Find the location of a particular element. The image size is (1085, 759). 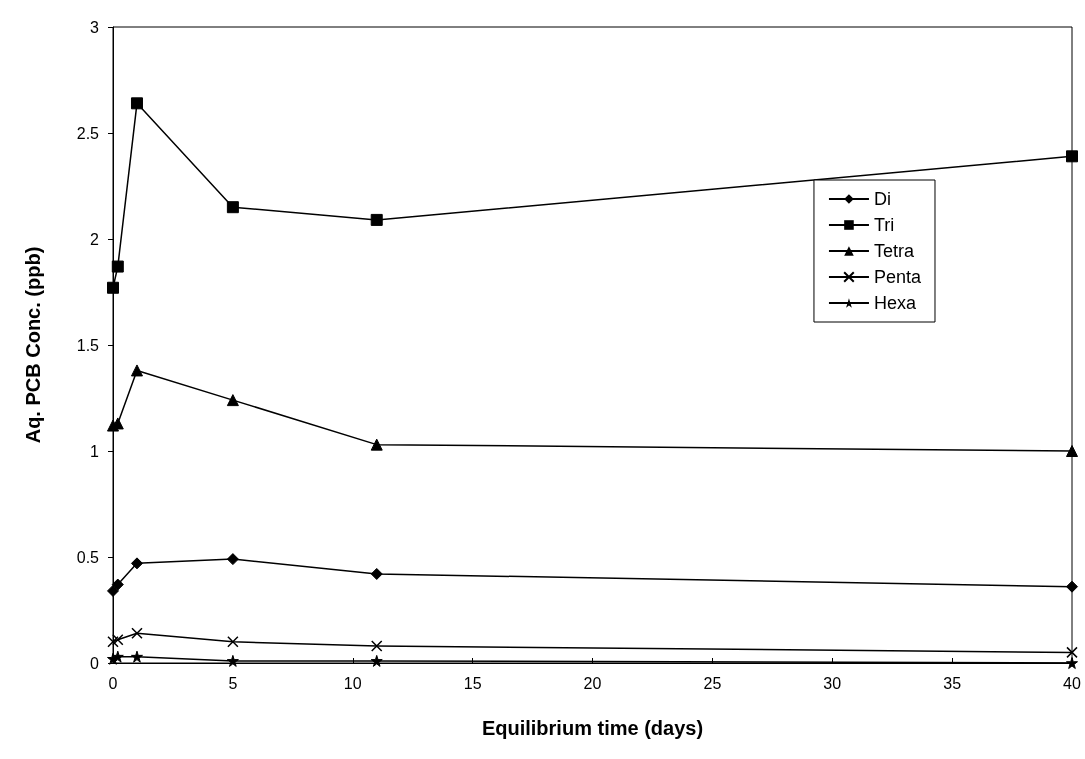

y-tick-label: 1 is located at coordinates (95, 451).